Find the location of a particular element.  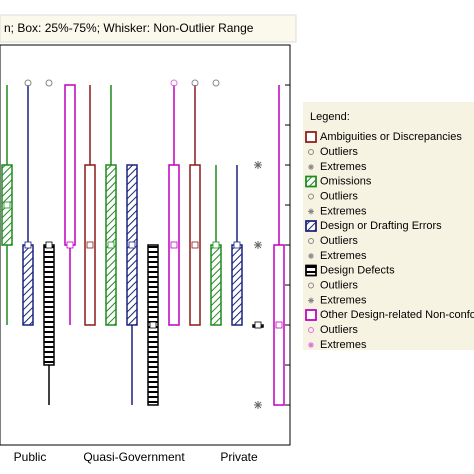

legend-label: Design Defects is located at coordinates (357, 270).